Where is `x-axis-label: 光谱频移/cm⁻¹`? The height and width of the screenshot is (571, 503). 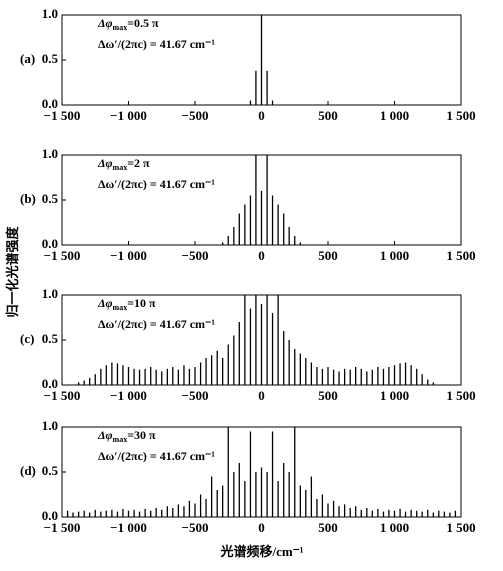
x-axis-label: 光谱频移/cm⁻¹ is located at coordinates (262, 551).